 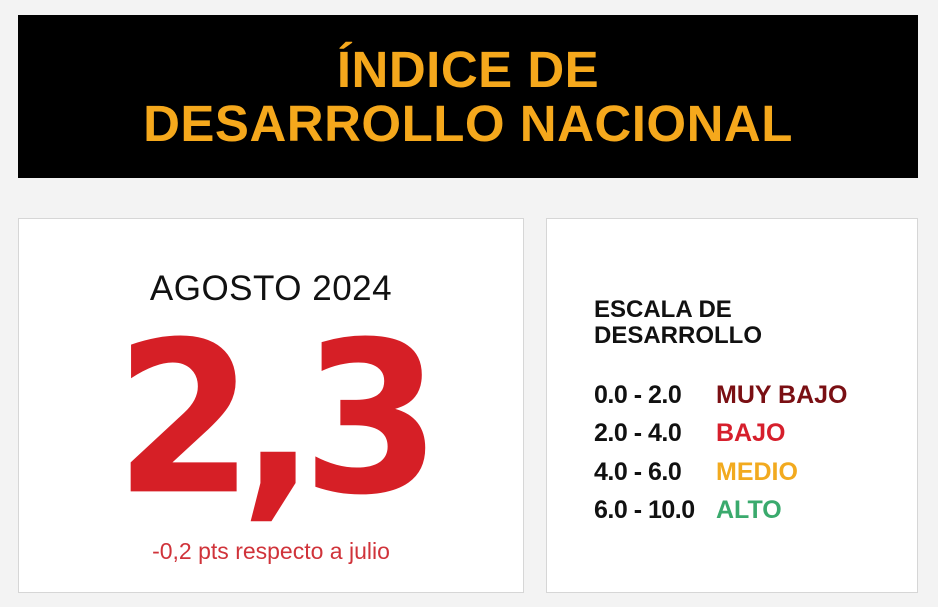 I want to click on change-text: -0,2 pts respecto a julio, so click(x=271, y=551).